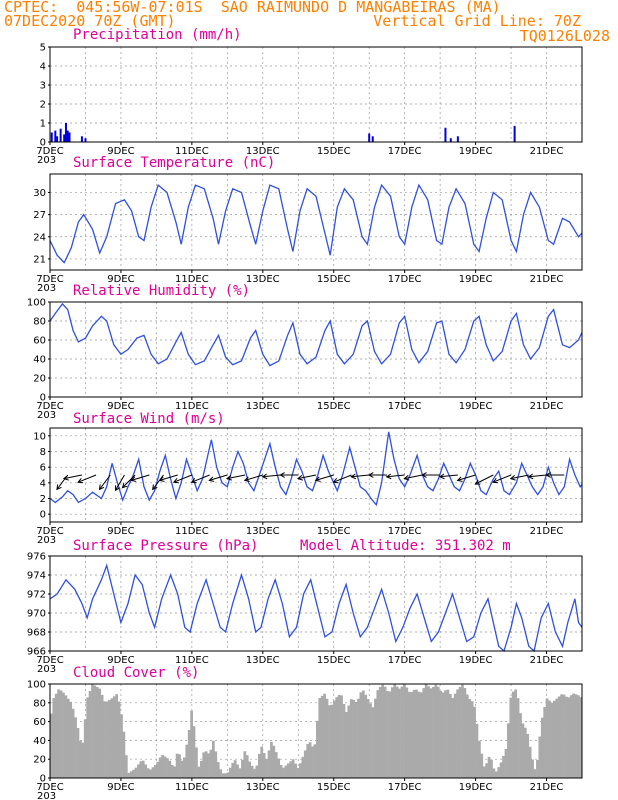 This screenshot has height=800, width=618. What do you see at coordinates (166, 546) in the screenshot?
I see `panel-title-pressure: Surface Pressure (hPa)` at bounding box center [166, 546].